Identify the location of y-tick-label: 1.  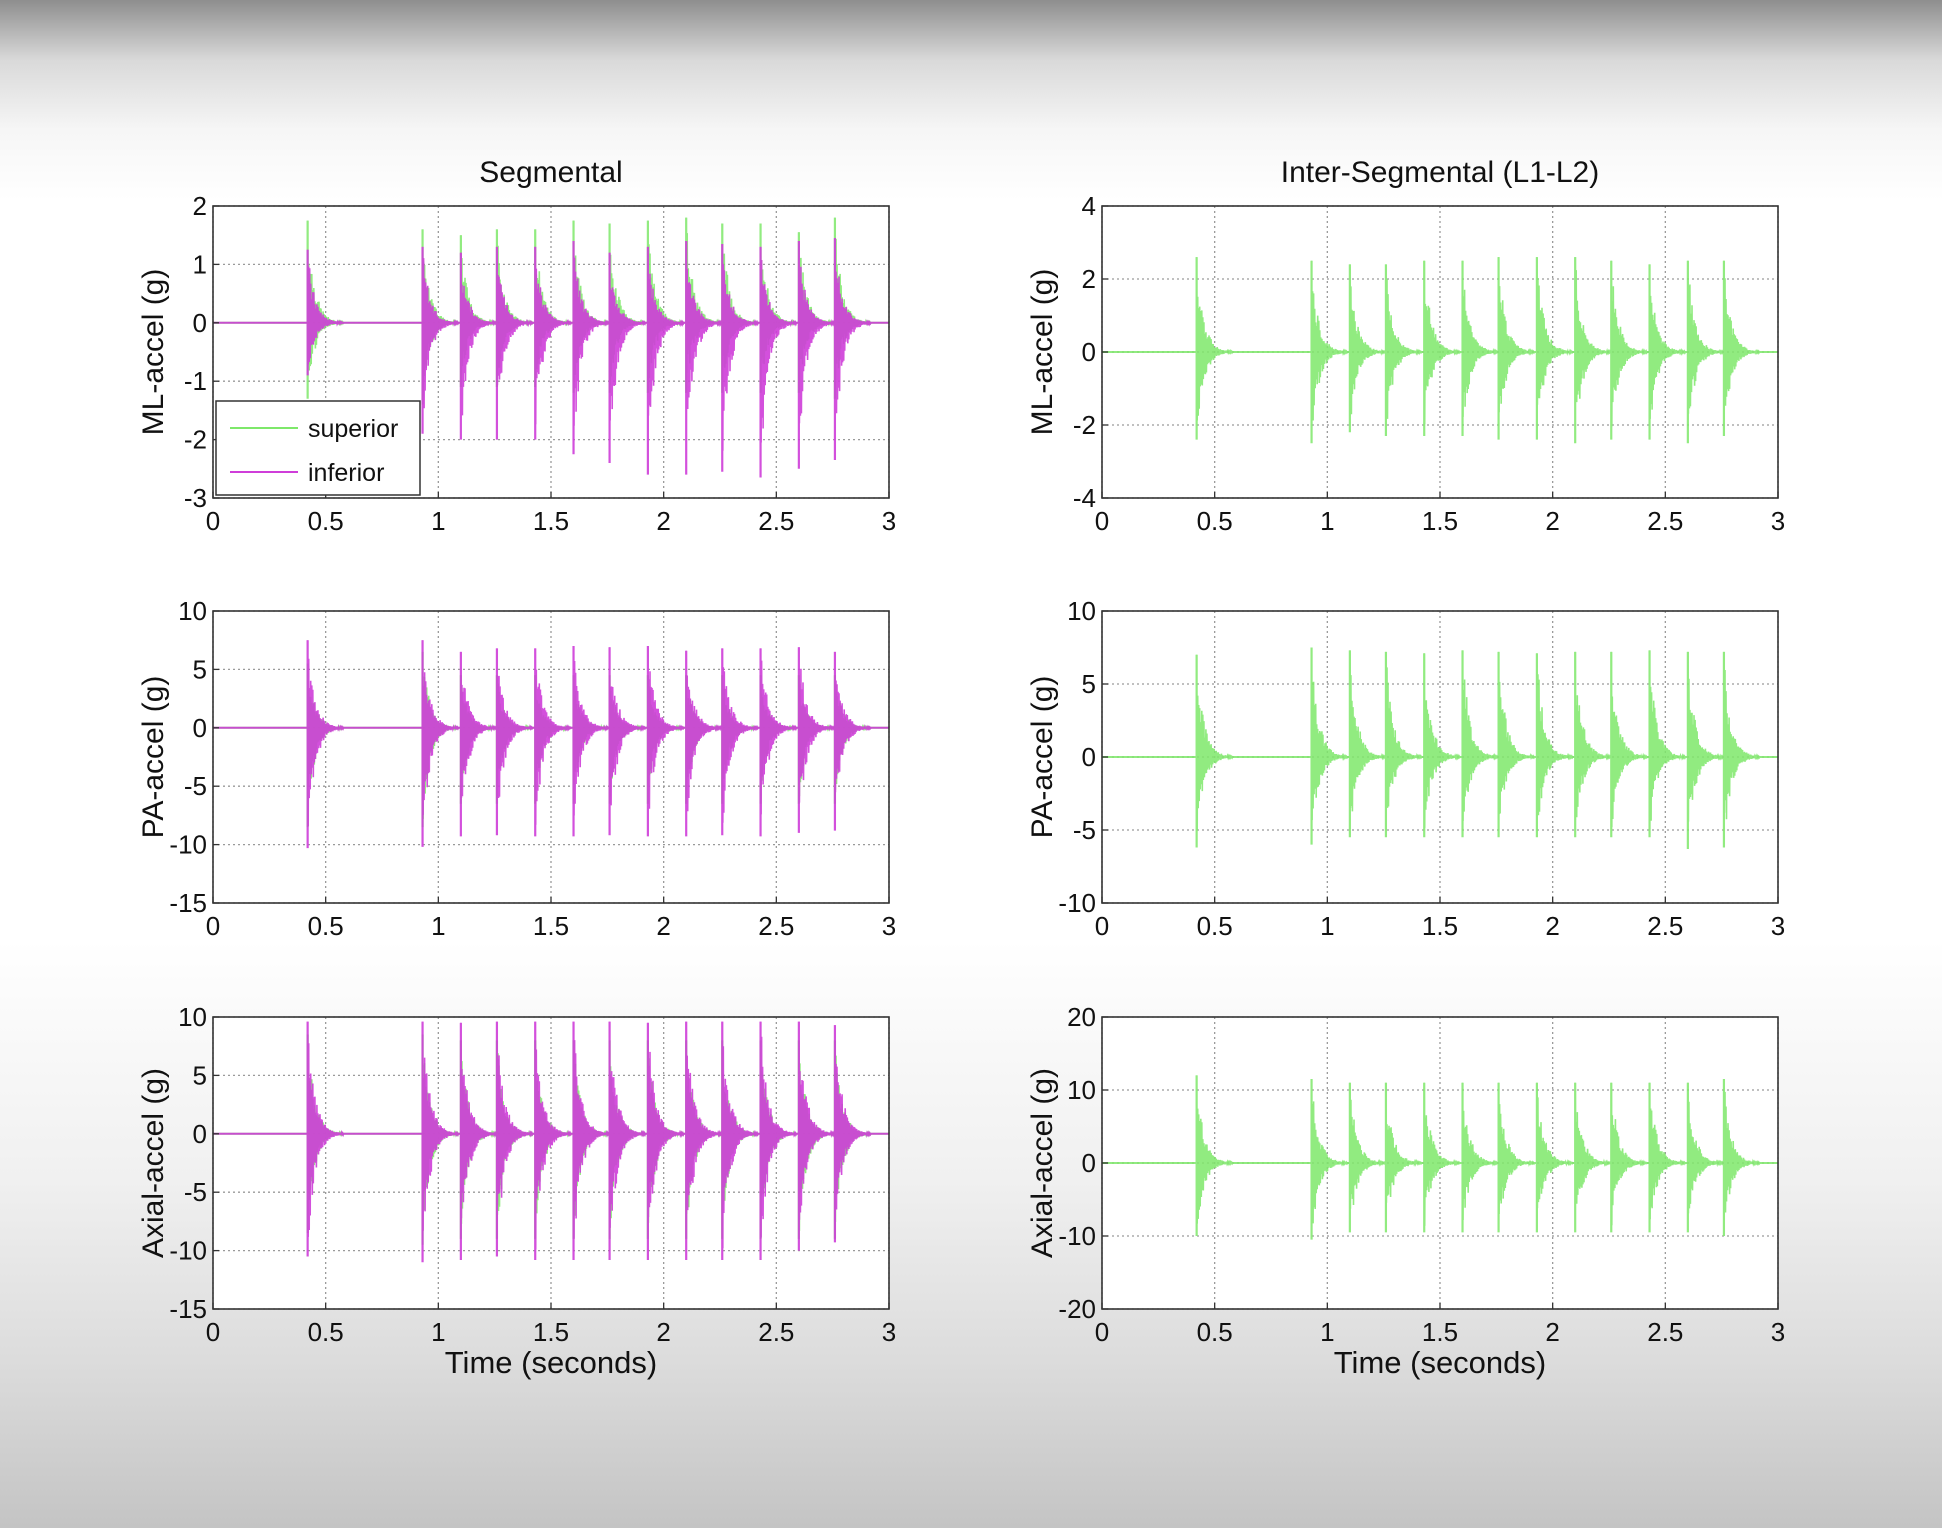
(200, 264).